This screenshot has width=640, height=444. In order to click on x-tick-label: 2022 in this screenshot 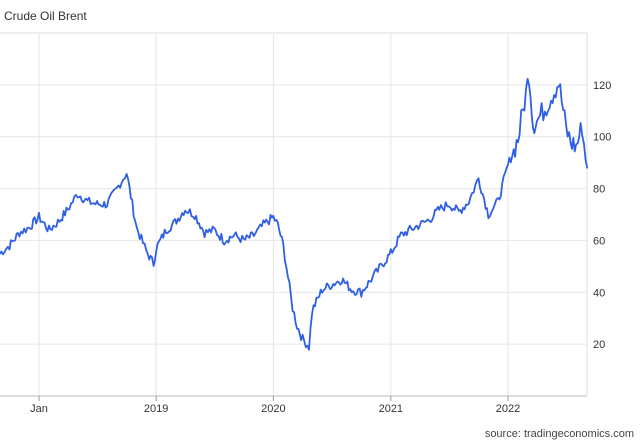, I will do `click(508, 409)`.